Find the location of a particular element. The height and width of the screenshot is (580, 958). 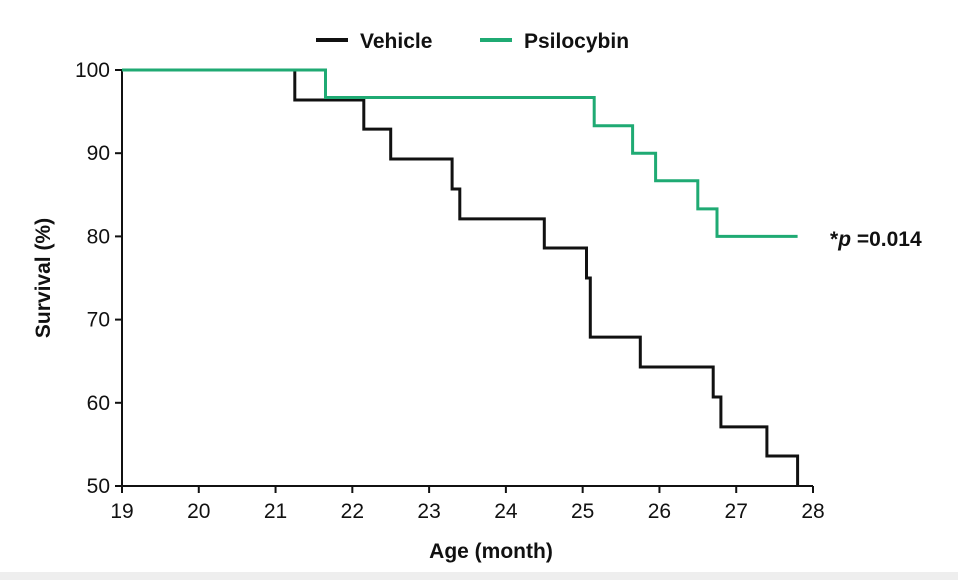

p-value-italic: p is located at coordinates (844, 239).